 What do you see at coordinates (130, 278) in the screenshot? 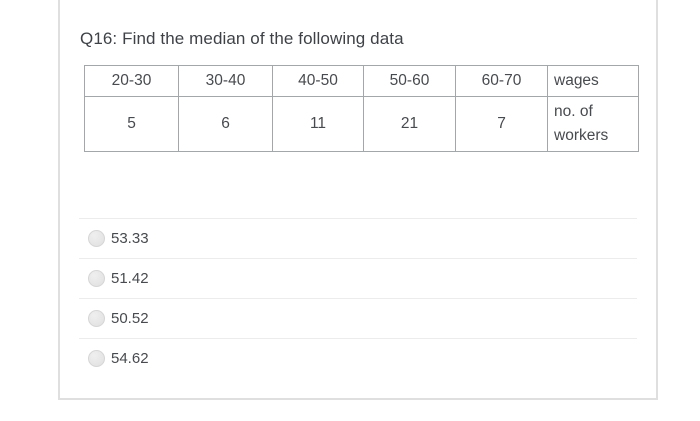
I see `answer-option-label: 51.42` at bounding box center [130, 278].